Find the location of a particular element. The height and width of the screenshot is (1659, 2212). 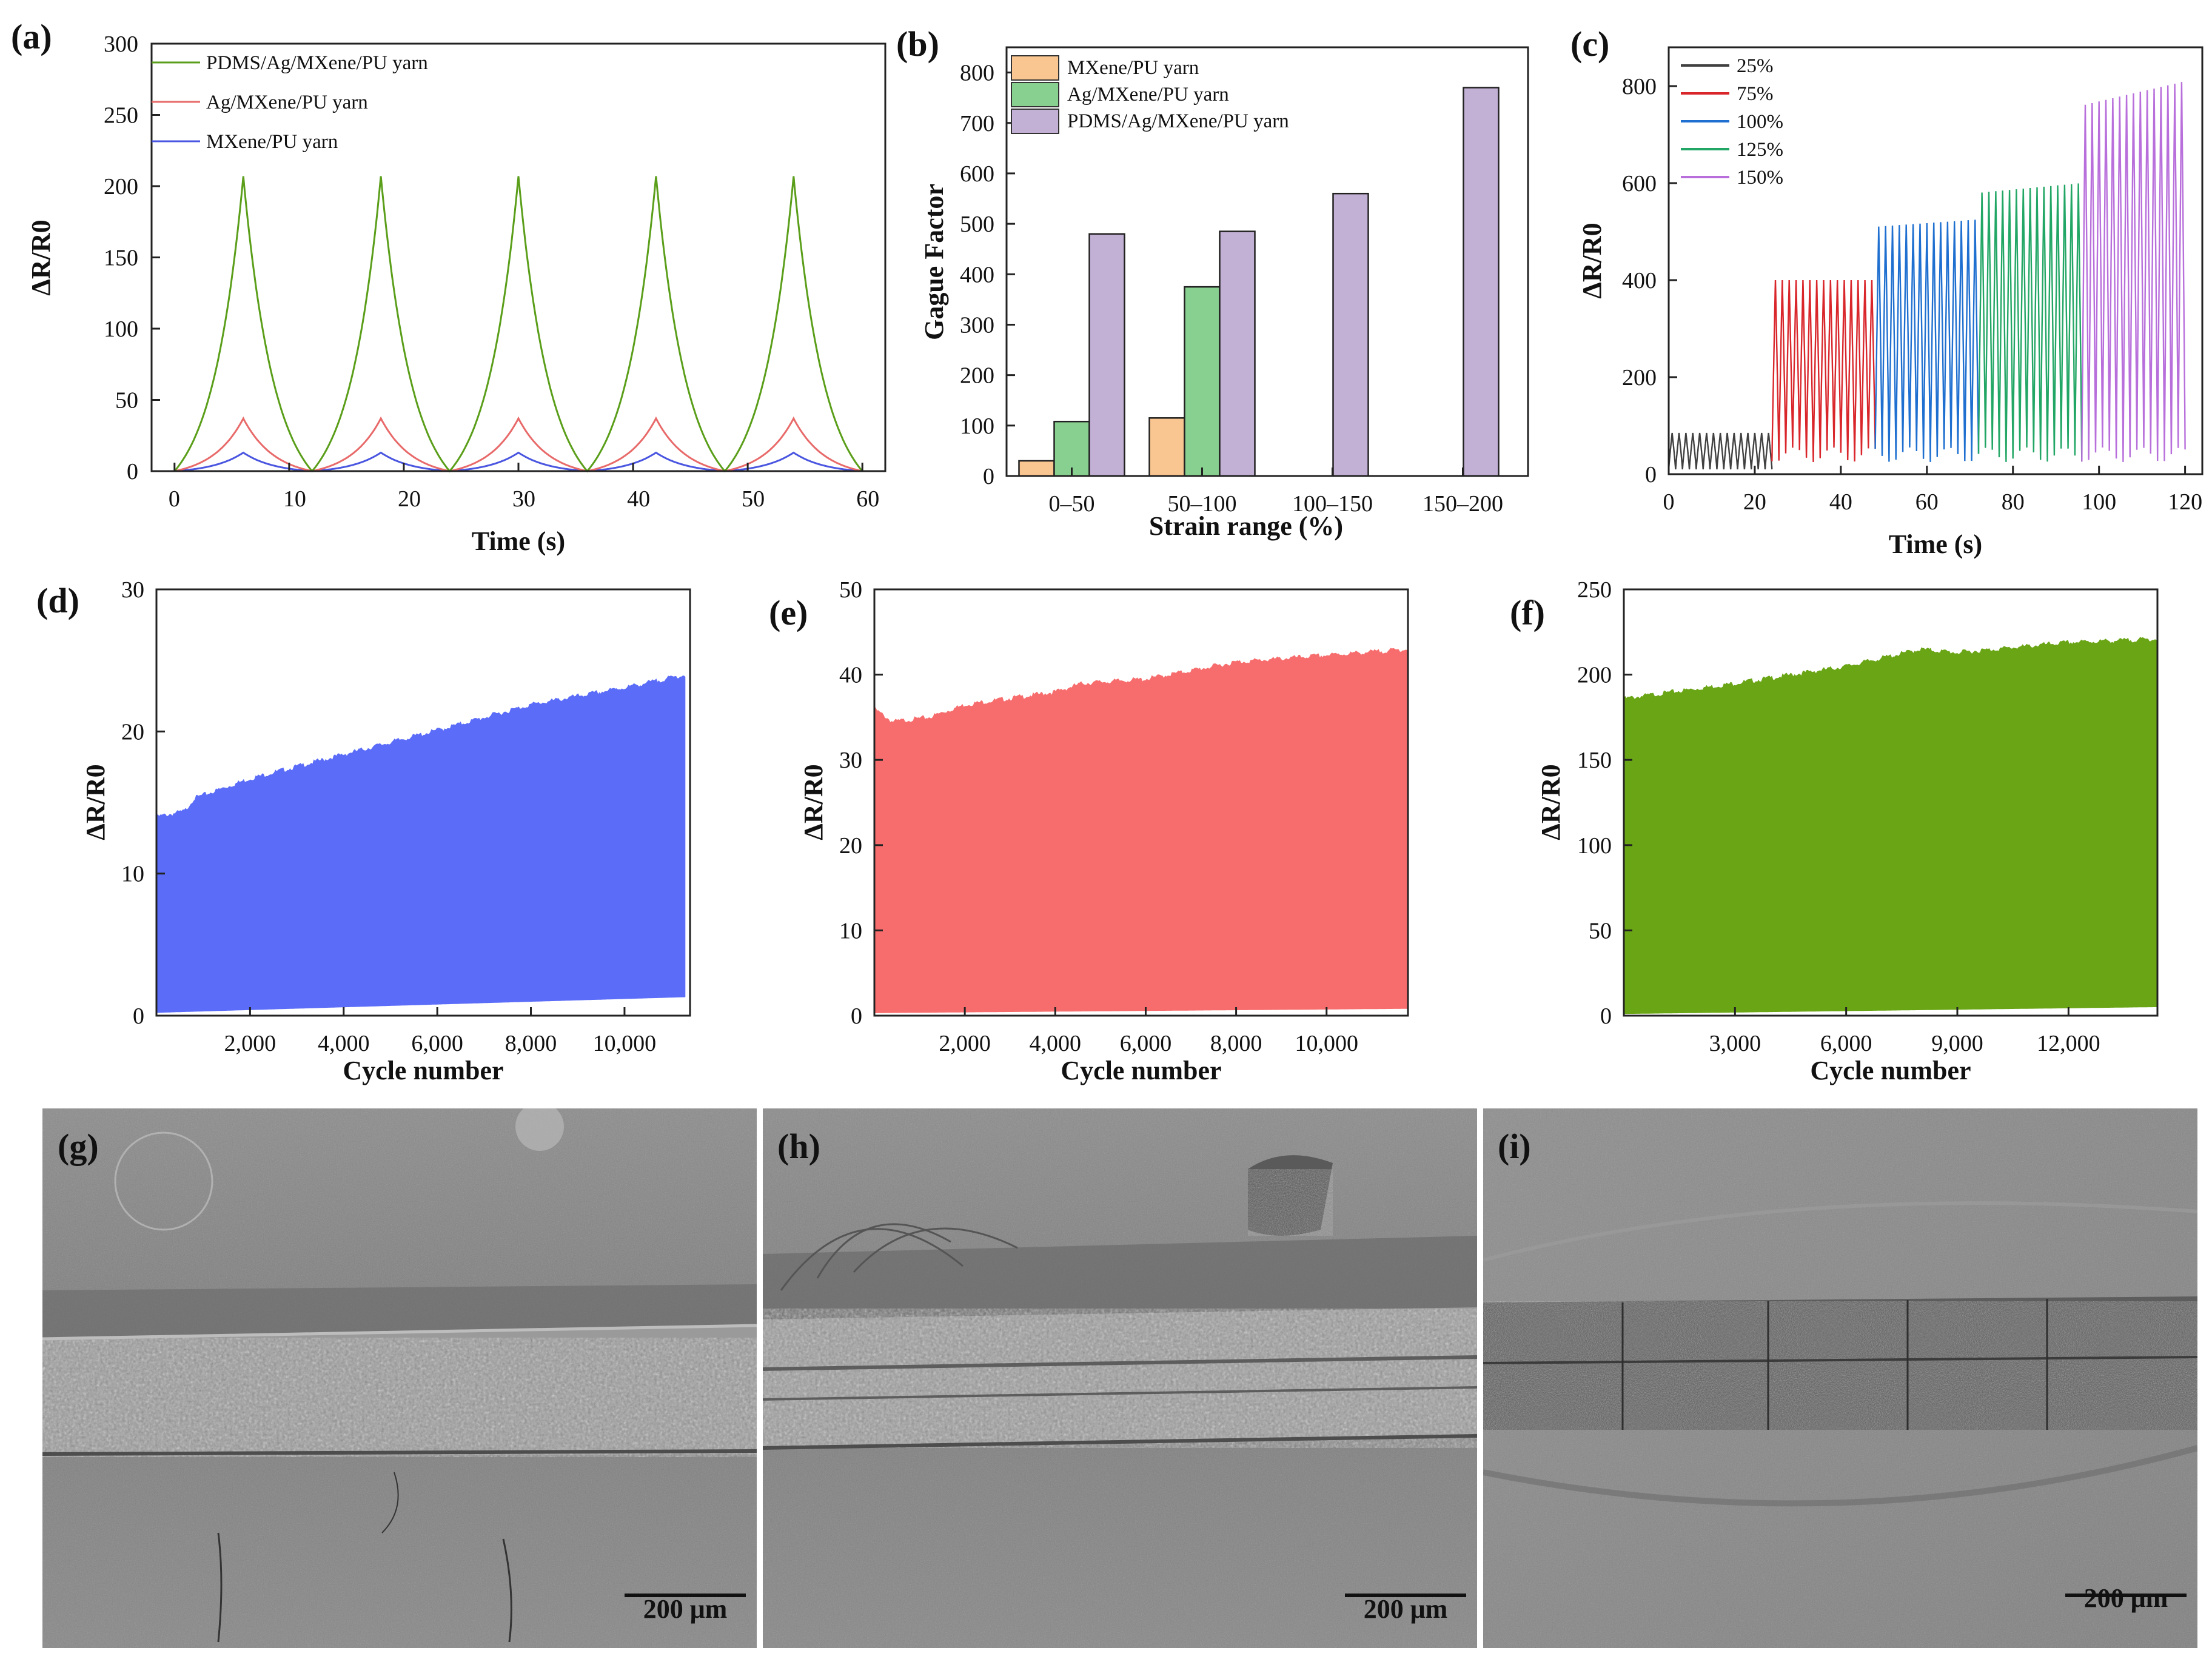

f-ytick-label: 50 is located at coordinates (1600, 930).